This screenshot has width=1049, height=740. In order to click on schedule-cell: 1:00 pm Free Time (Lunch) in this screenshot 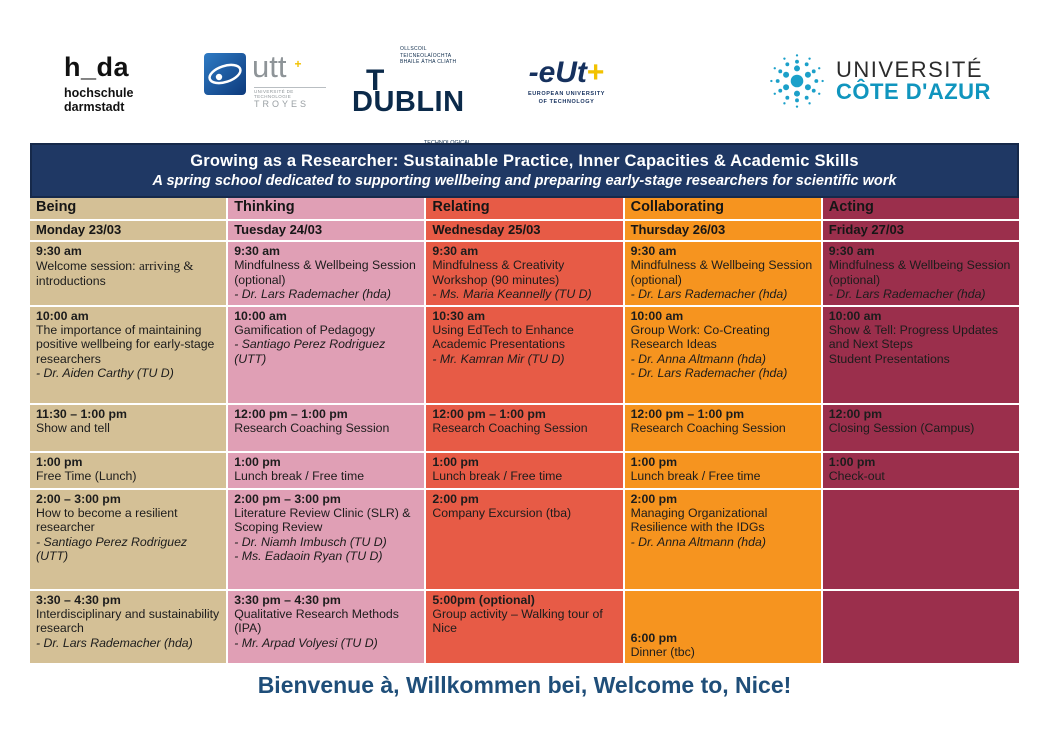, I will do `click(128, 470)`.